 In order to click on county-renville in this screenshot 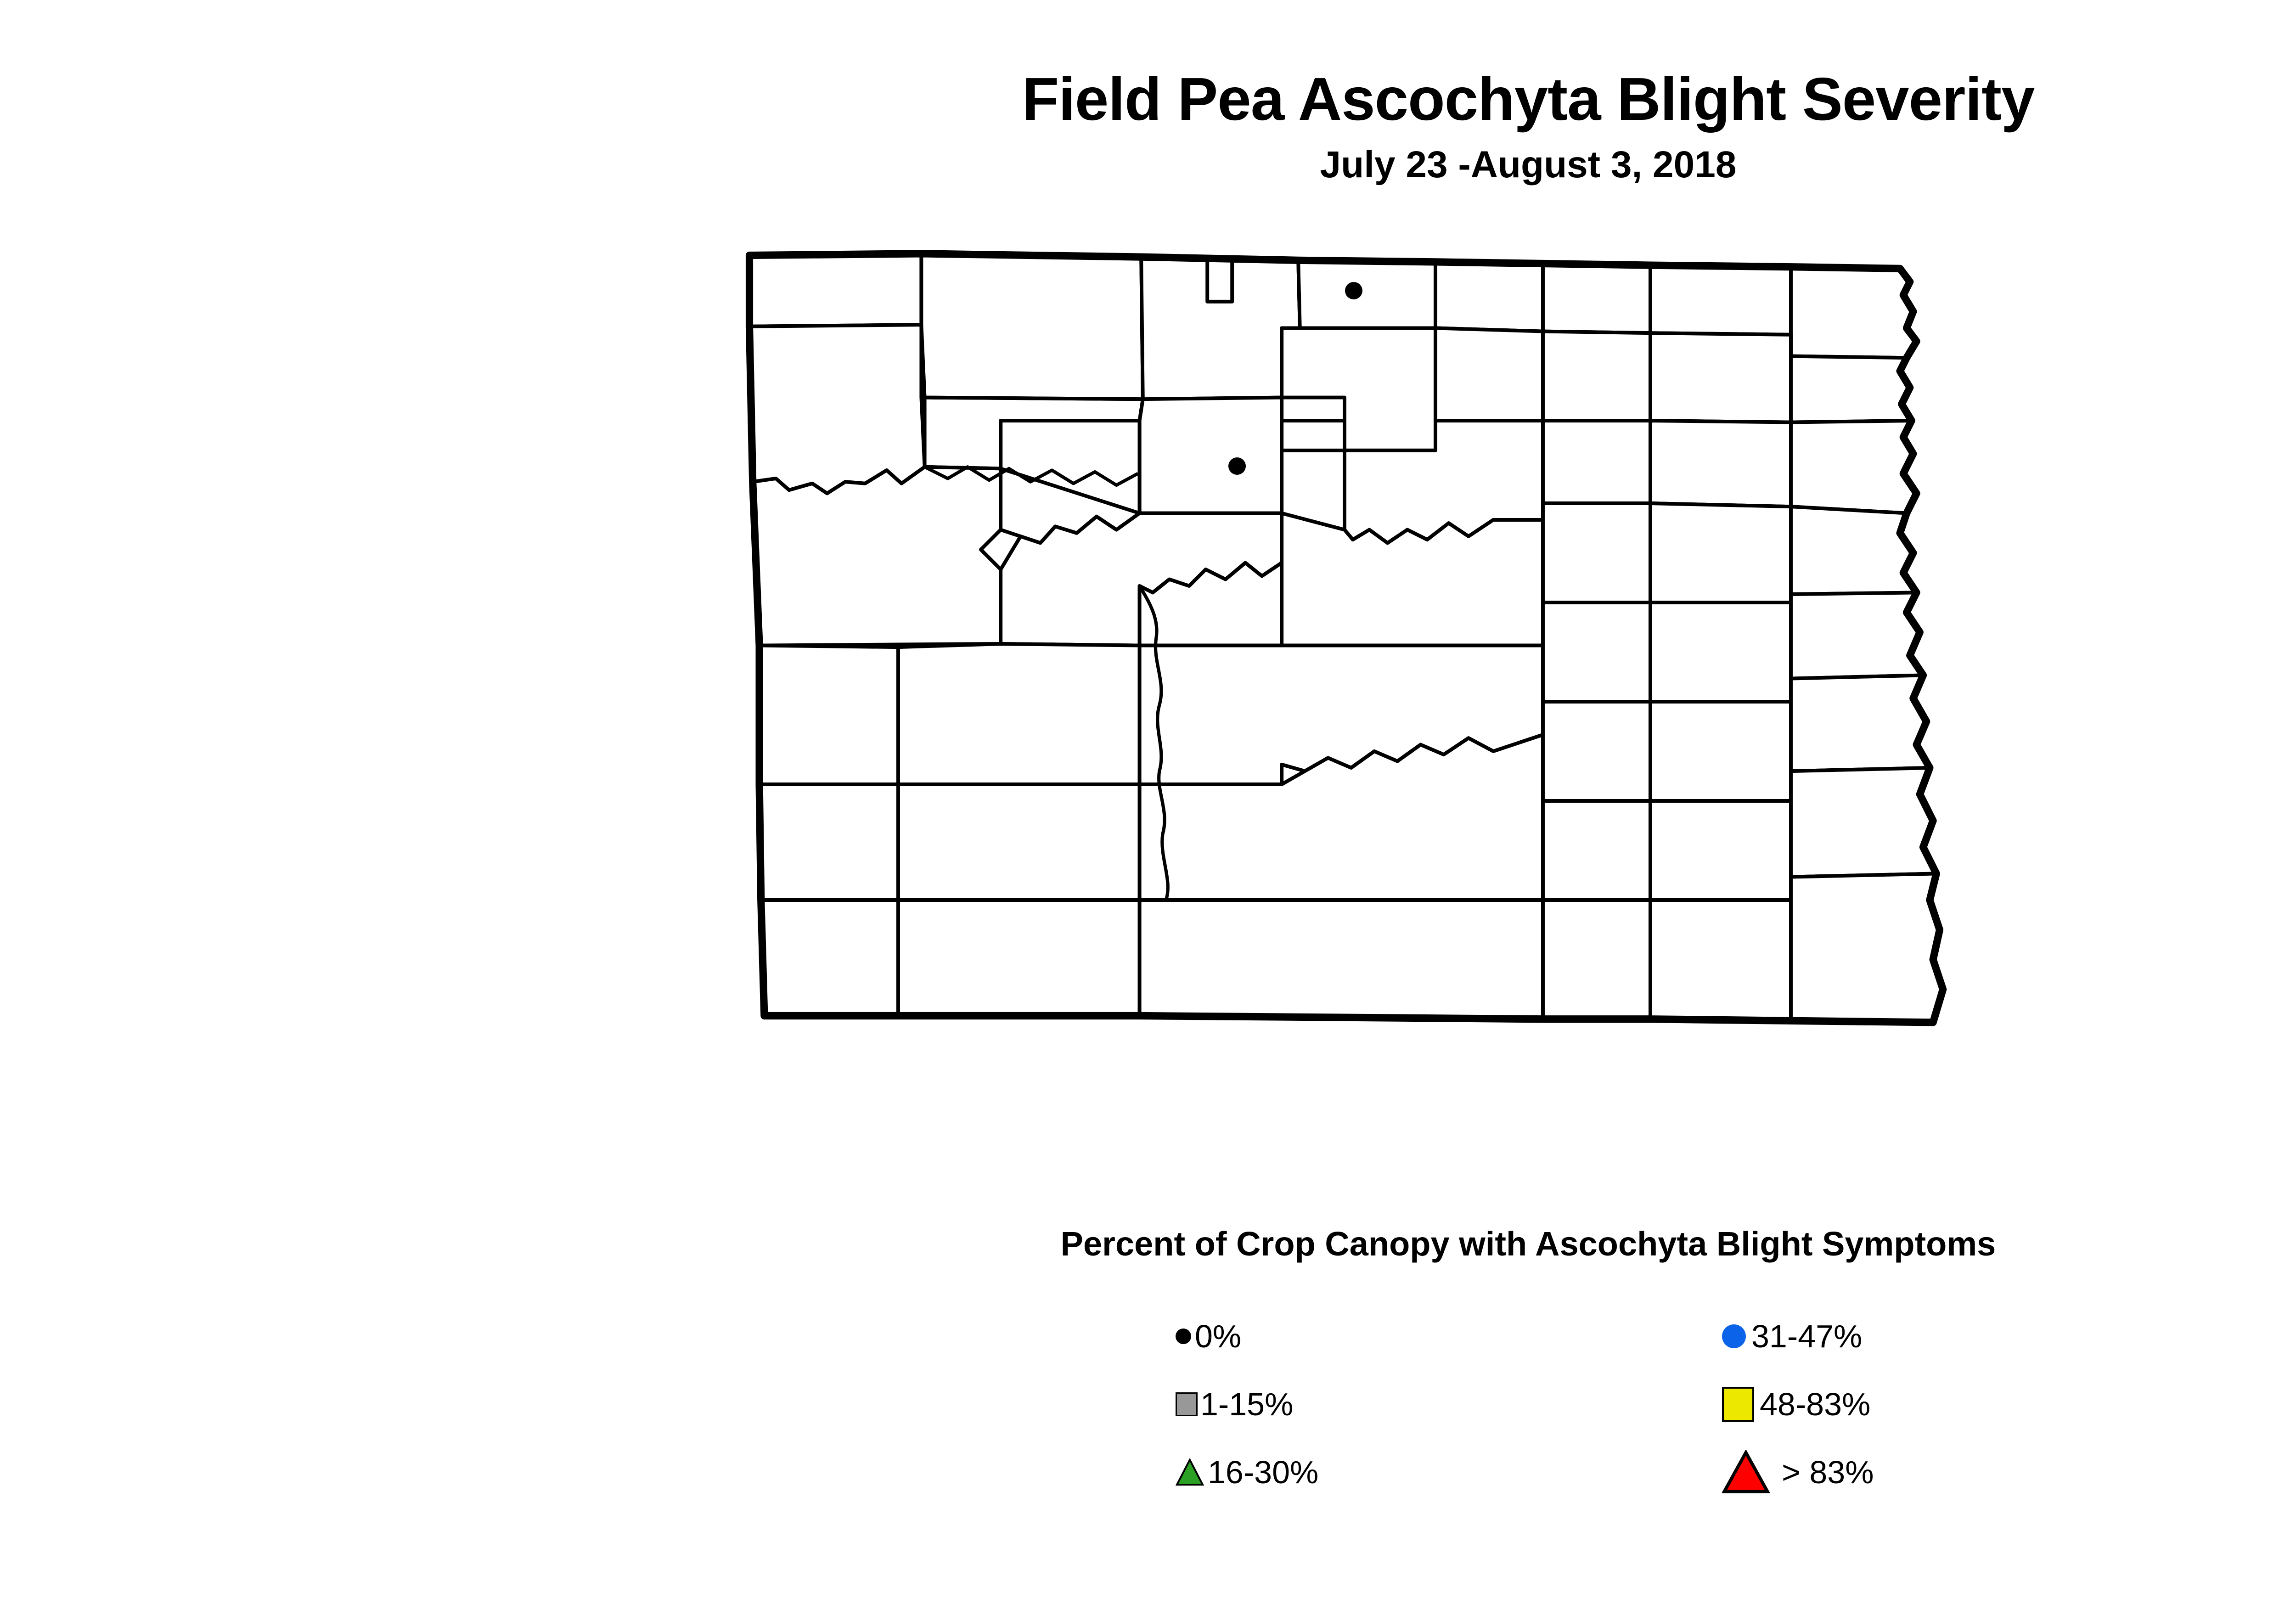, I will do `click(1221, 328)`.